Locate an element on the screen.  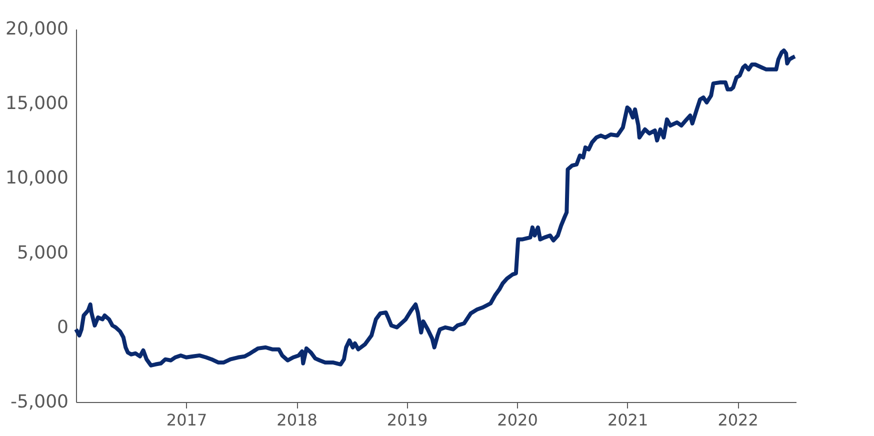
x-tick-label: 2021 is located at coordinates (627, 420).